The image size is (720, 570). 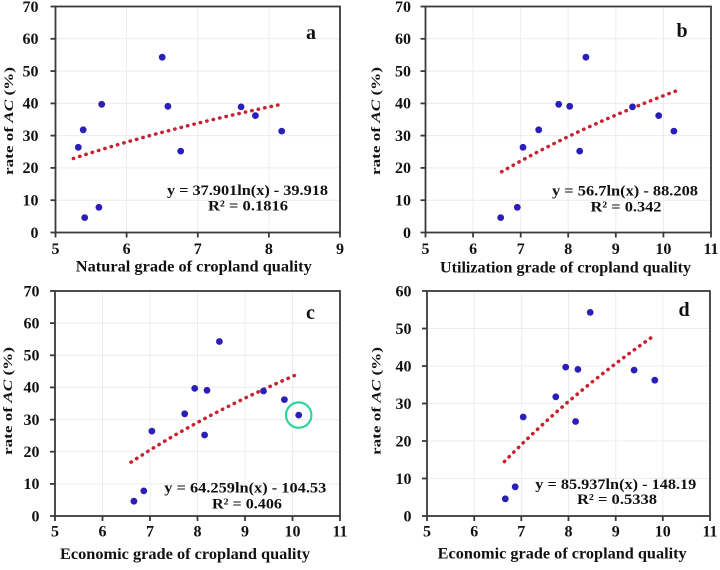 What do you see at coordinates (615, 485) in the screenshot?
I see `svg-text: y = 85.937ln(x) - 148.19` at bounding box center [615, 485].